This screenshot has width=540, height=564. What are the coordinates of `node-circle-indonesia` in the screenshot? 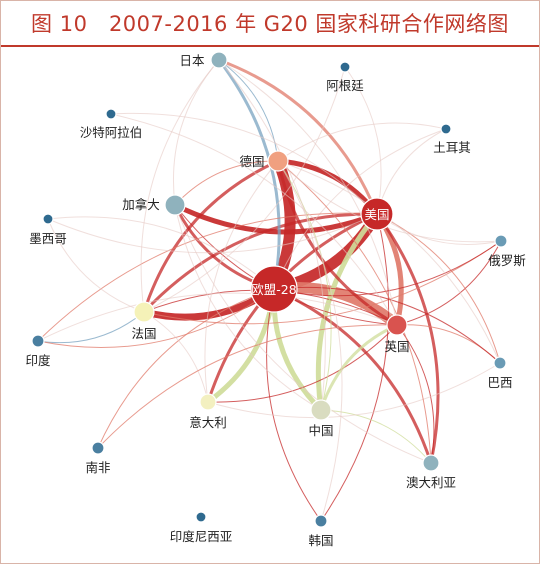 It's located at (201, 517).